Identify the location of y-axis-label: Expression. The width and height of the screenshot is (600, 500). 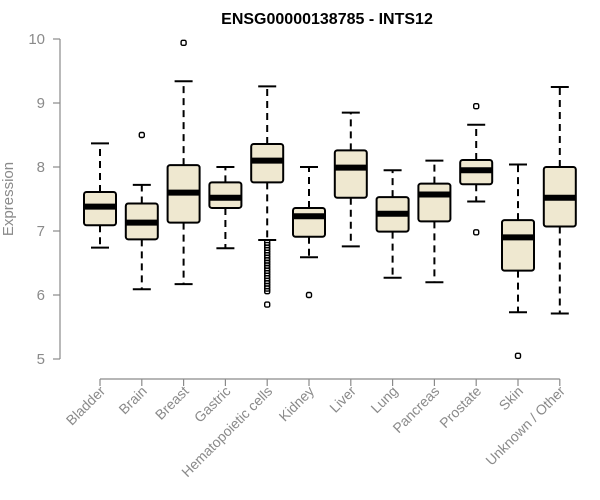
(8, 199).